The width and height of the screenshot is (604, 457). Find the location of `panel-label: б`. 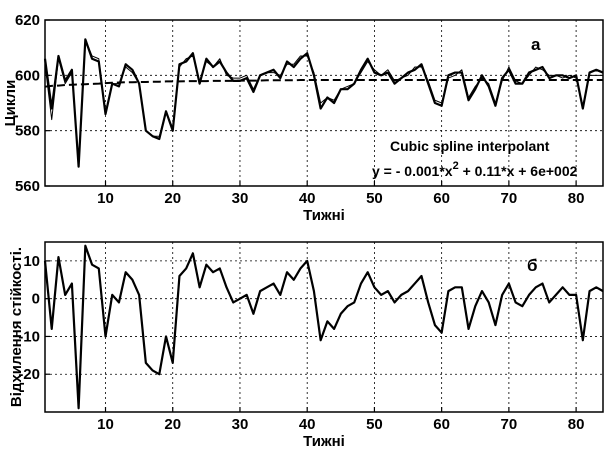

panel-label: б is located at coordinates (532, 265).